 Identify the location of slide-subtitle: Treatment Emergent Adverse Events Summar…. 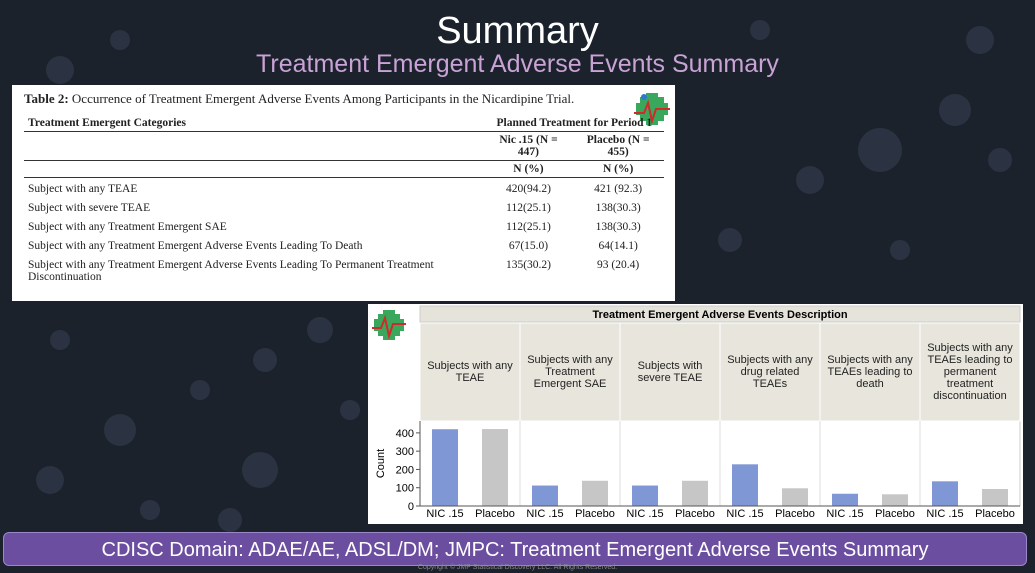
(517, 64).